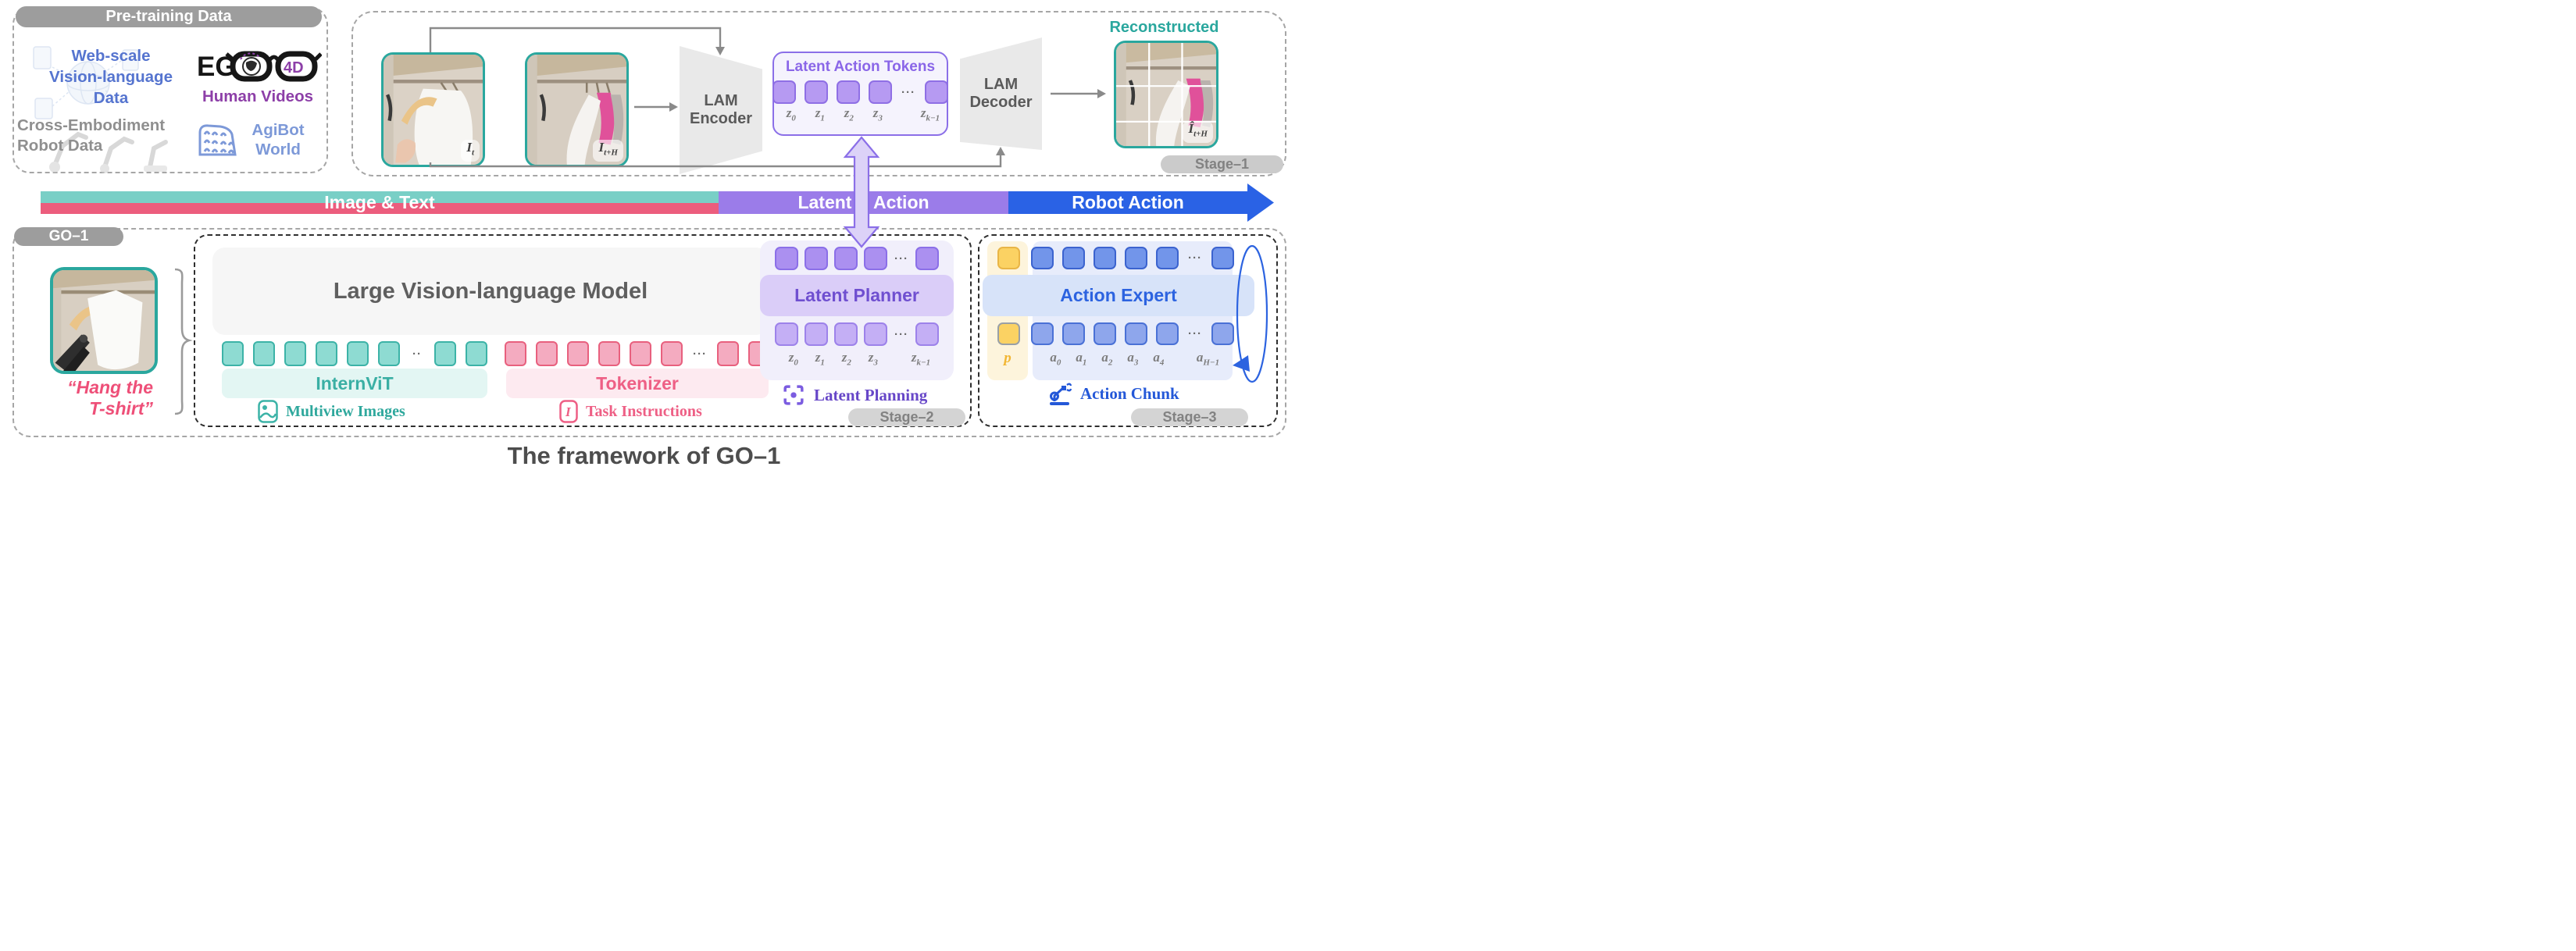 This screenshot has width=2576, height=951. What do you see at coordinates (1007, 358) in the screenshot?
I see `proprio-label: p` at bounding box center [1007, 358].